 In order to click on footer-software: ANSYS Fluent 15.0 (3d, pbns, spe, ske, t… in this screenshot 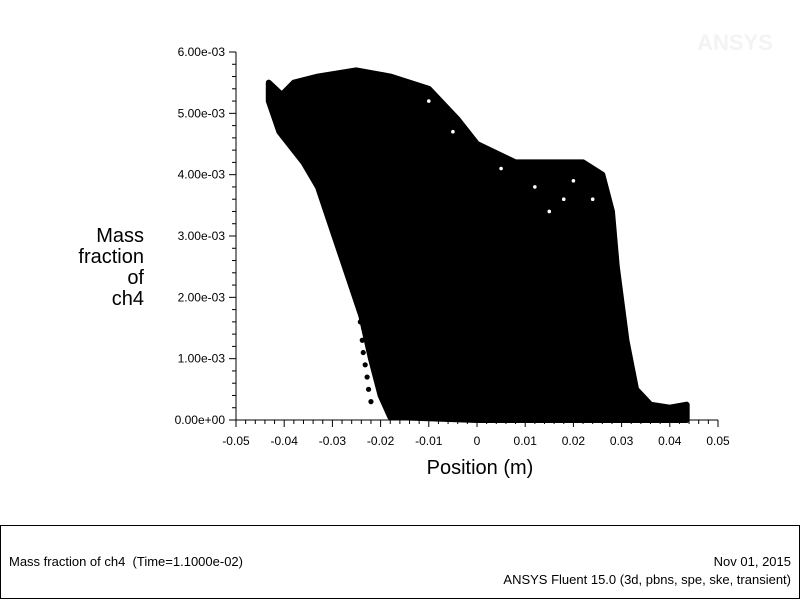, I will do `click(647, 579)`.